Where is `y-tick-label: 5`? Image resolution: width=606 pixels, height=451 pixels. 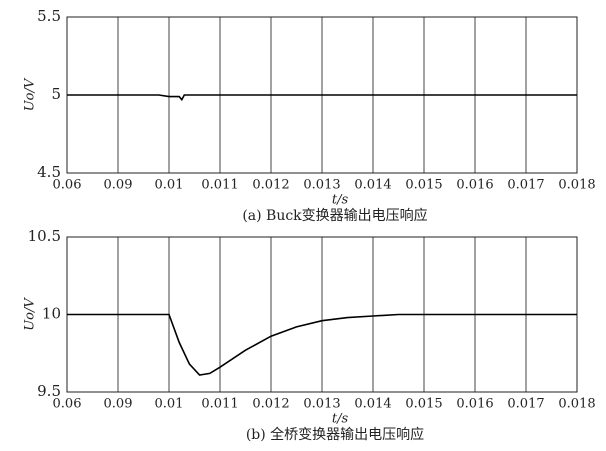
y-tick-label: 5 is located at coordinates (56, 94).